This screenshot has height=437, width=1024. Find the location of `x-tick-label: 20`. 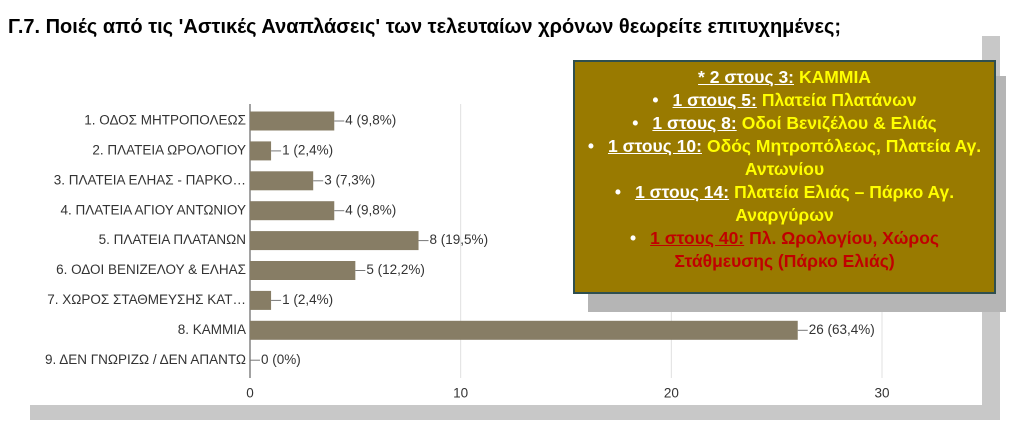

x-tick-label: 20 is located at coordinates (671, 393).